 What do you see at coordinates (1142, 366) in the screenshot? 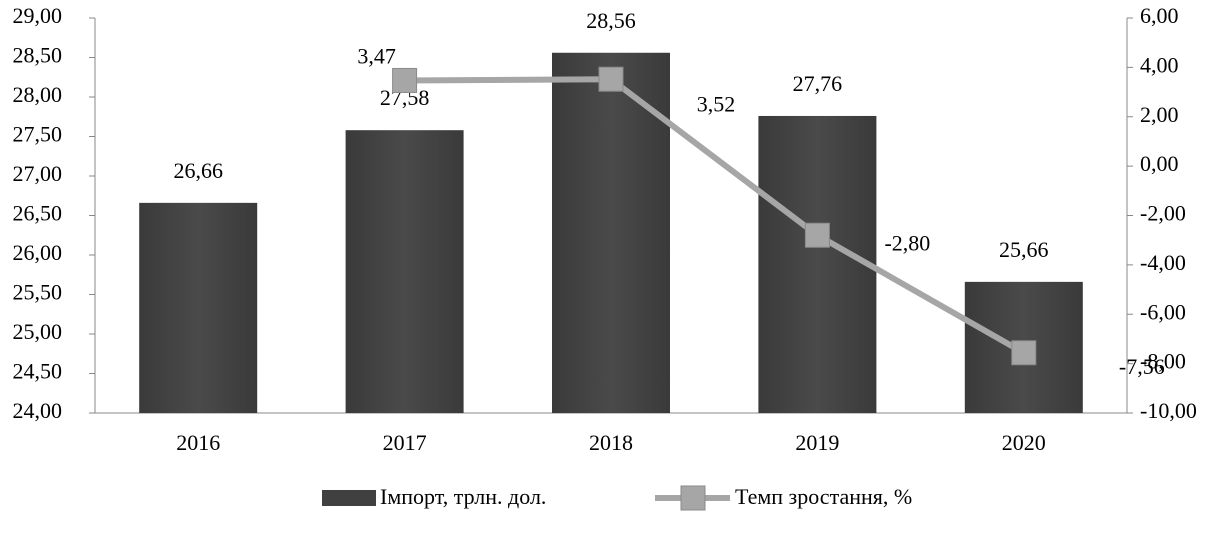
I see `line-value-label: -7,56` at bounding box center [1142, 366].